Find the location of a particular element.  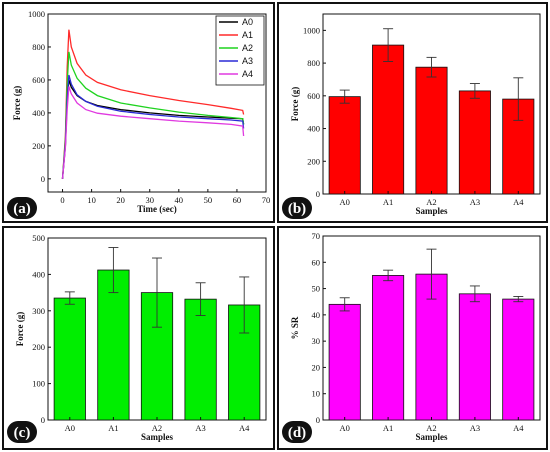

y-tick-label: 500 is located at coordinates (38, 238).